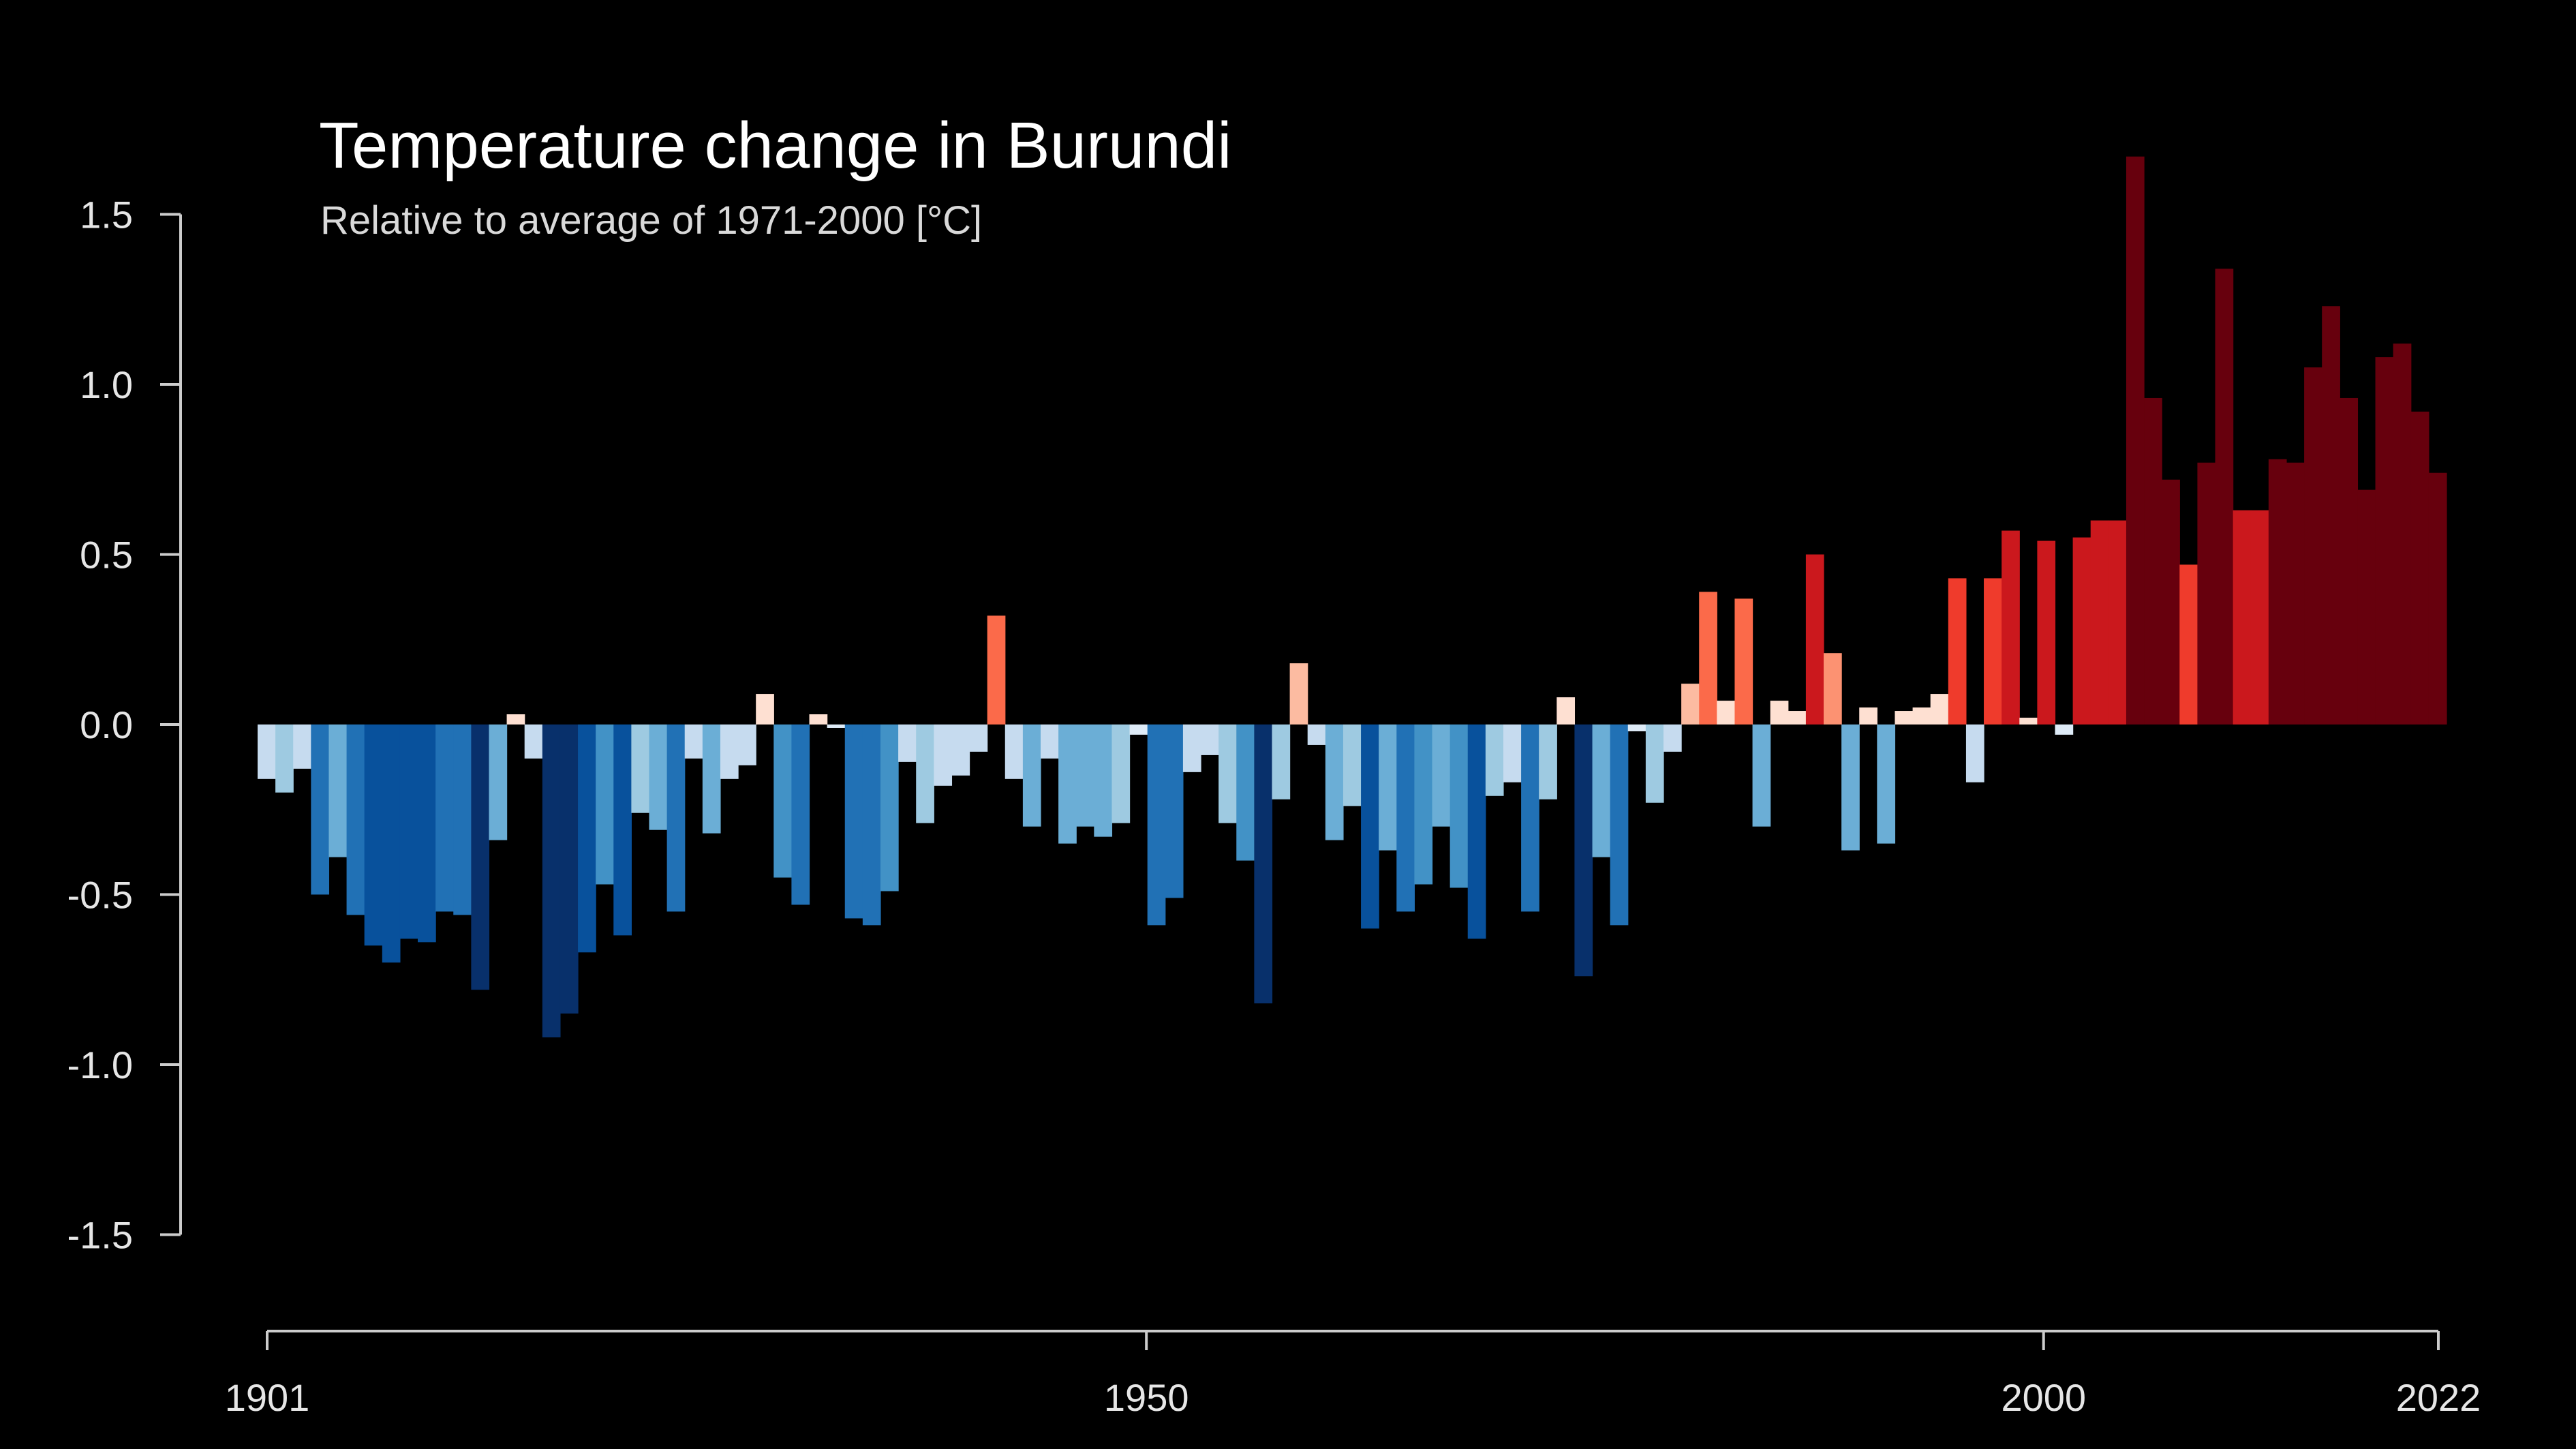  I want to click on bar-1970, so click(1494, 760).